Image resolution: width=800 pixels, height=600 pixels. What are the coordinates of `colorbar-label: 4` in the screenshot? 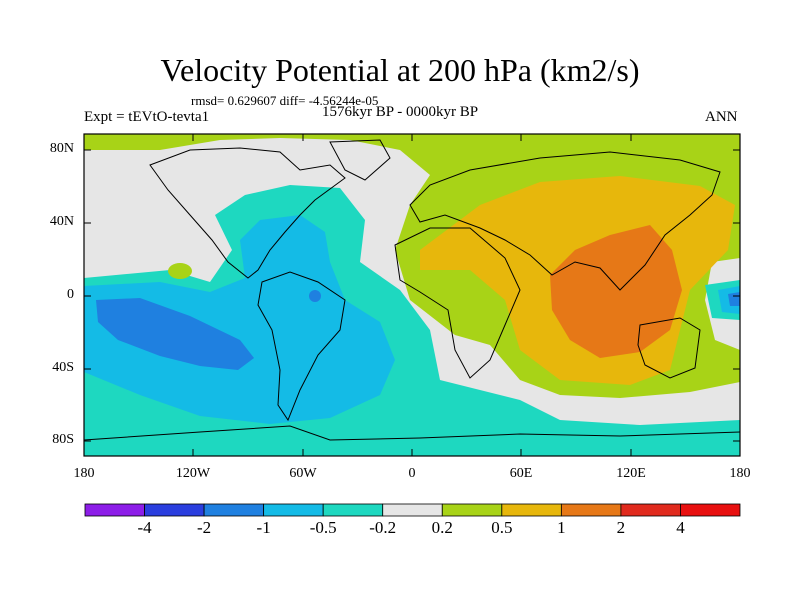 It's located at (680, 527).